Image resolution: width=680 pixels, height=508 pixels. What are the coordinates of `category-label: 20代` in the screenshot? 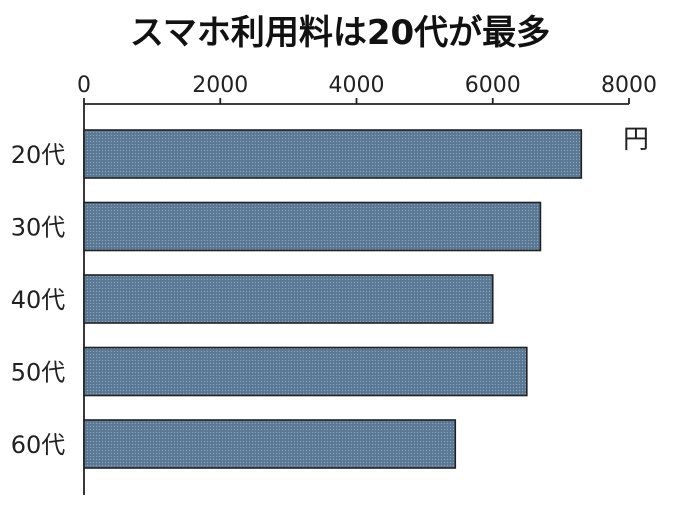 It's located at (38, 155).